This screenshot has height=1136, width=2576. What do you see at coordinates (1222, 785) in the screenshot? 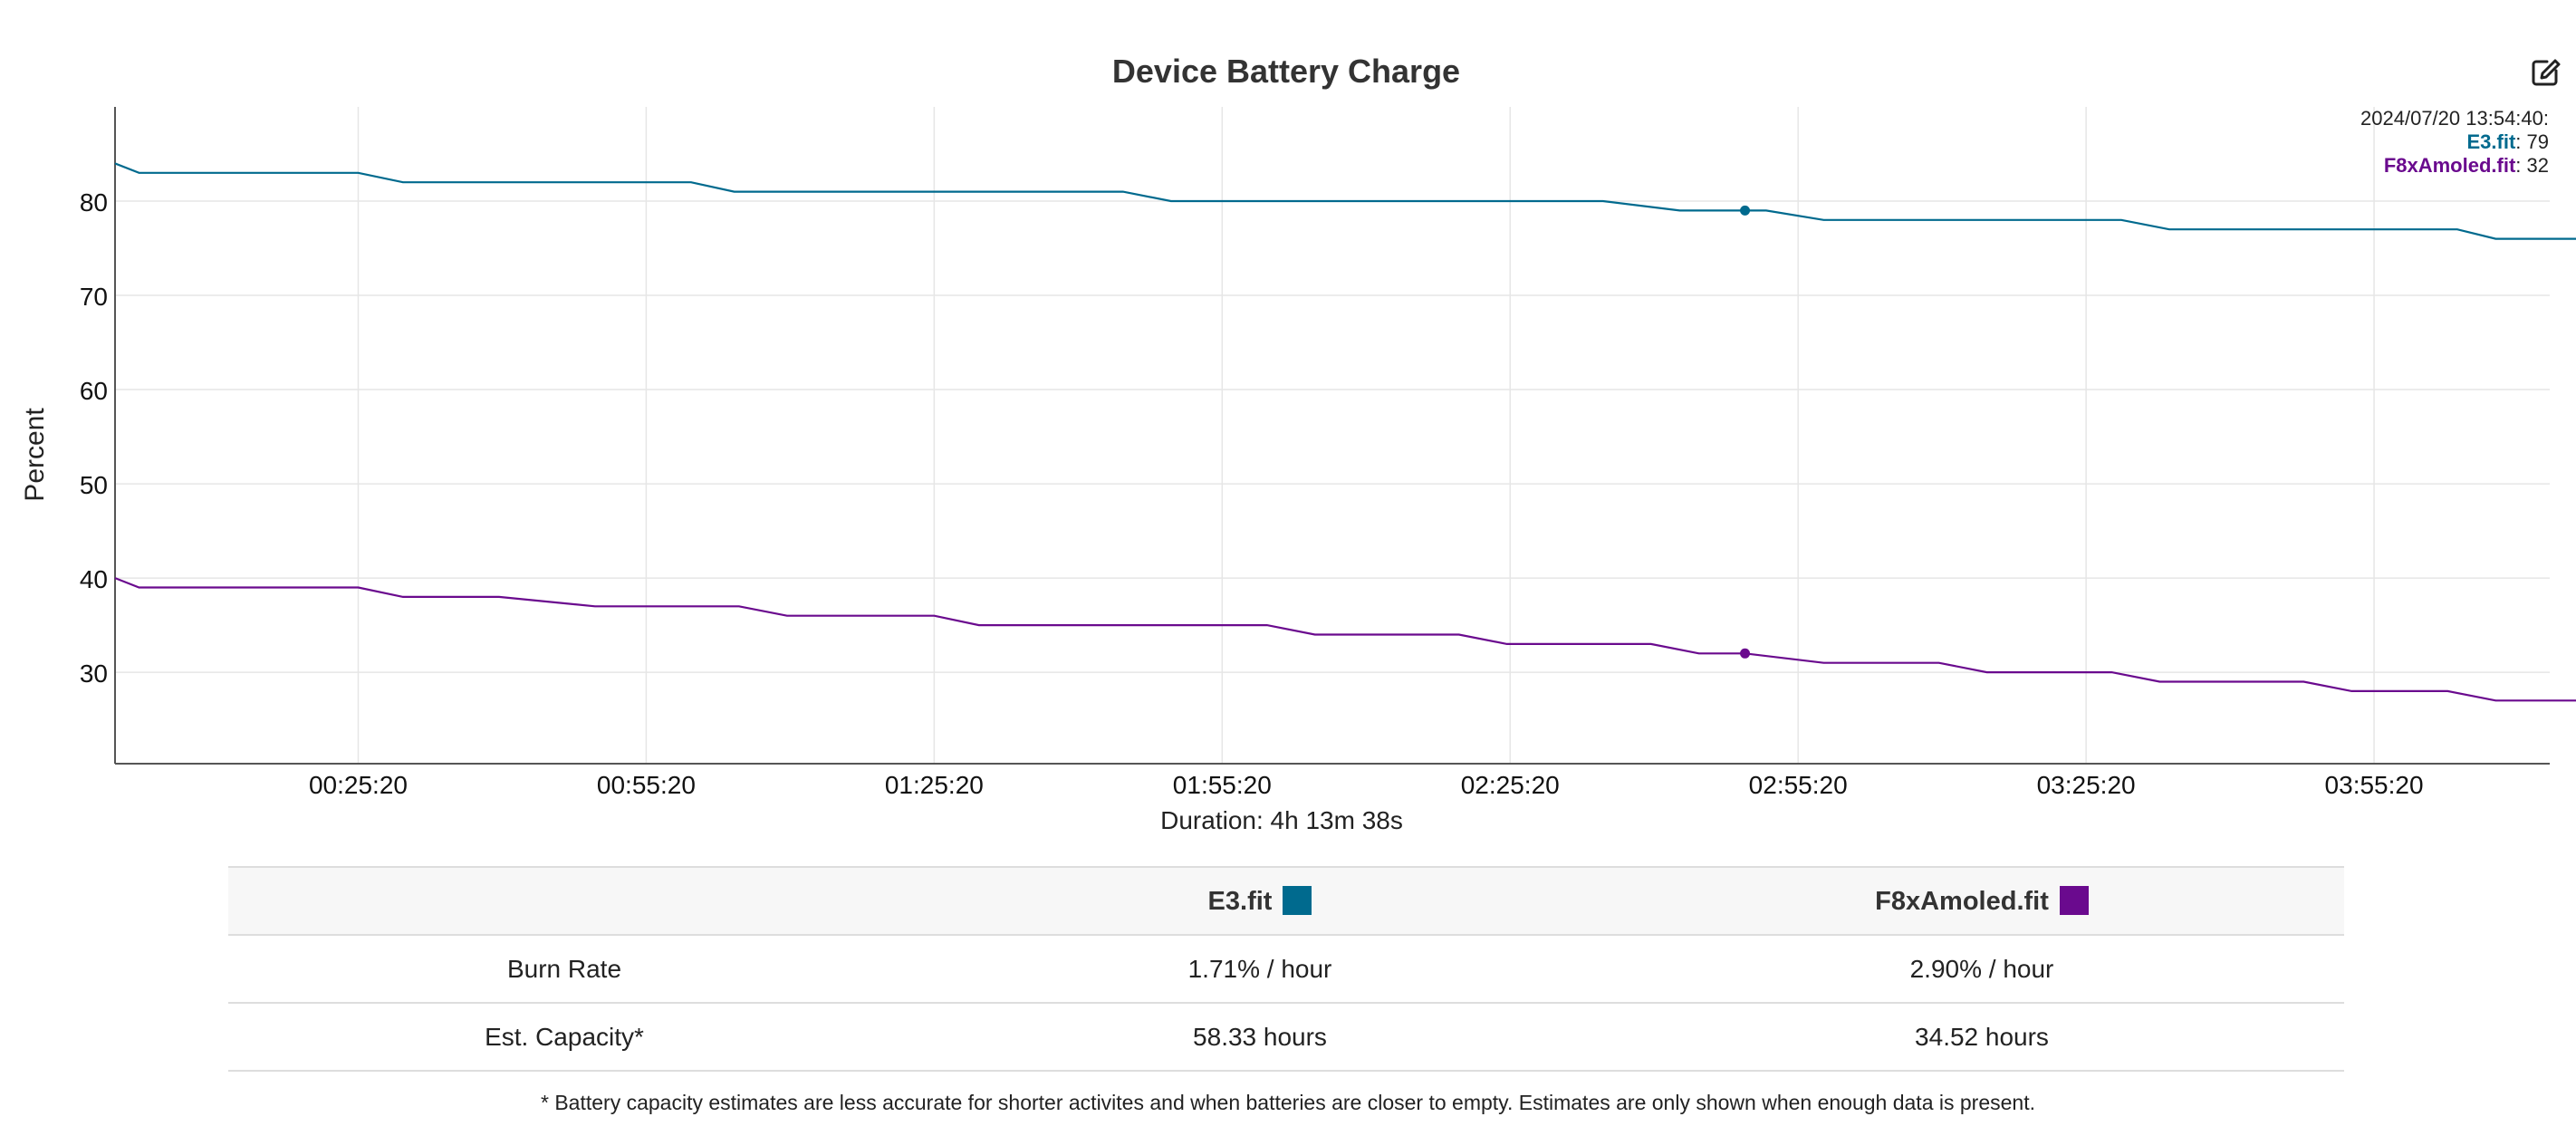
I see `x-tick-label: 01:55:20` at bounding box center [1222, 785].